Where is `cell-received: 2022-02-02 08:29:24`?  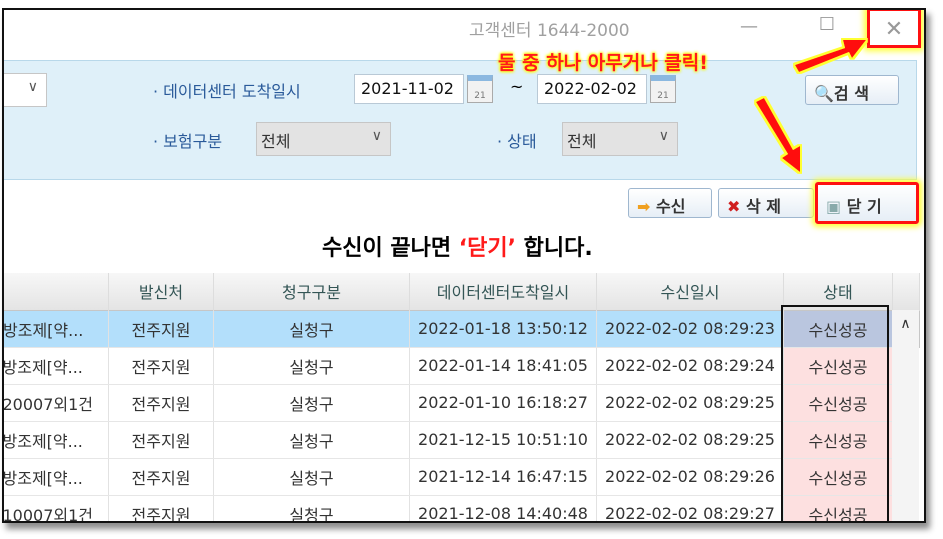 cell-received: 2022-02-02 08:29:24 is located at coordinates (690, 366).